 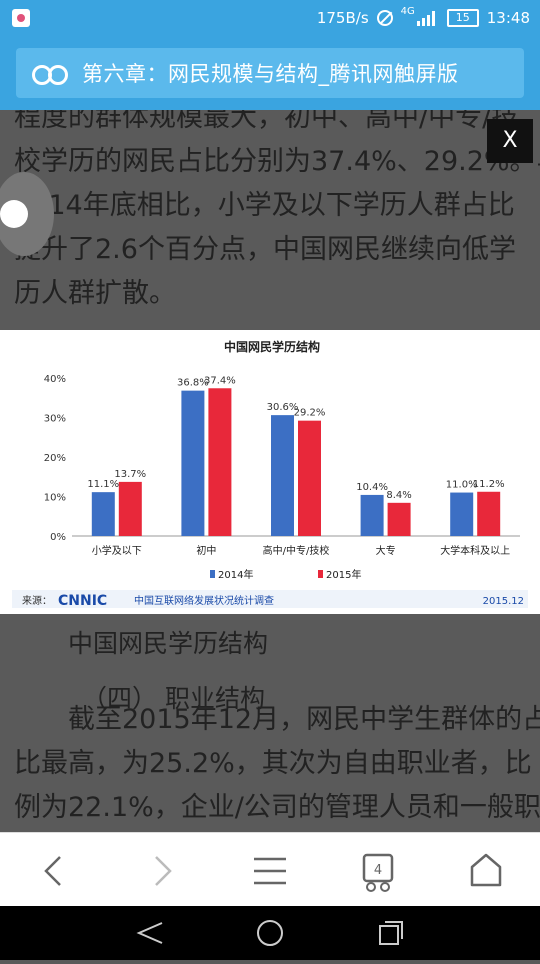 I want to click on article-line: 例为22.1%，企业/公司的管理人员和一般职, so click(x=277, y=807).